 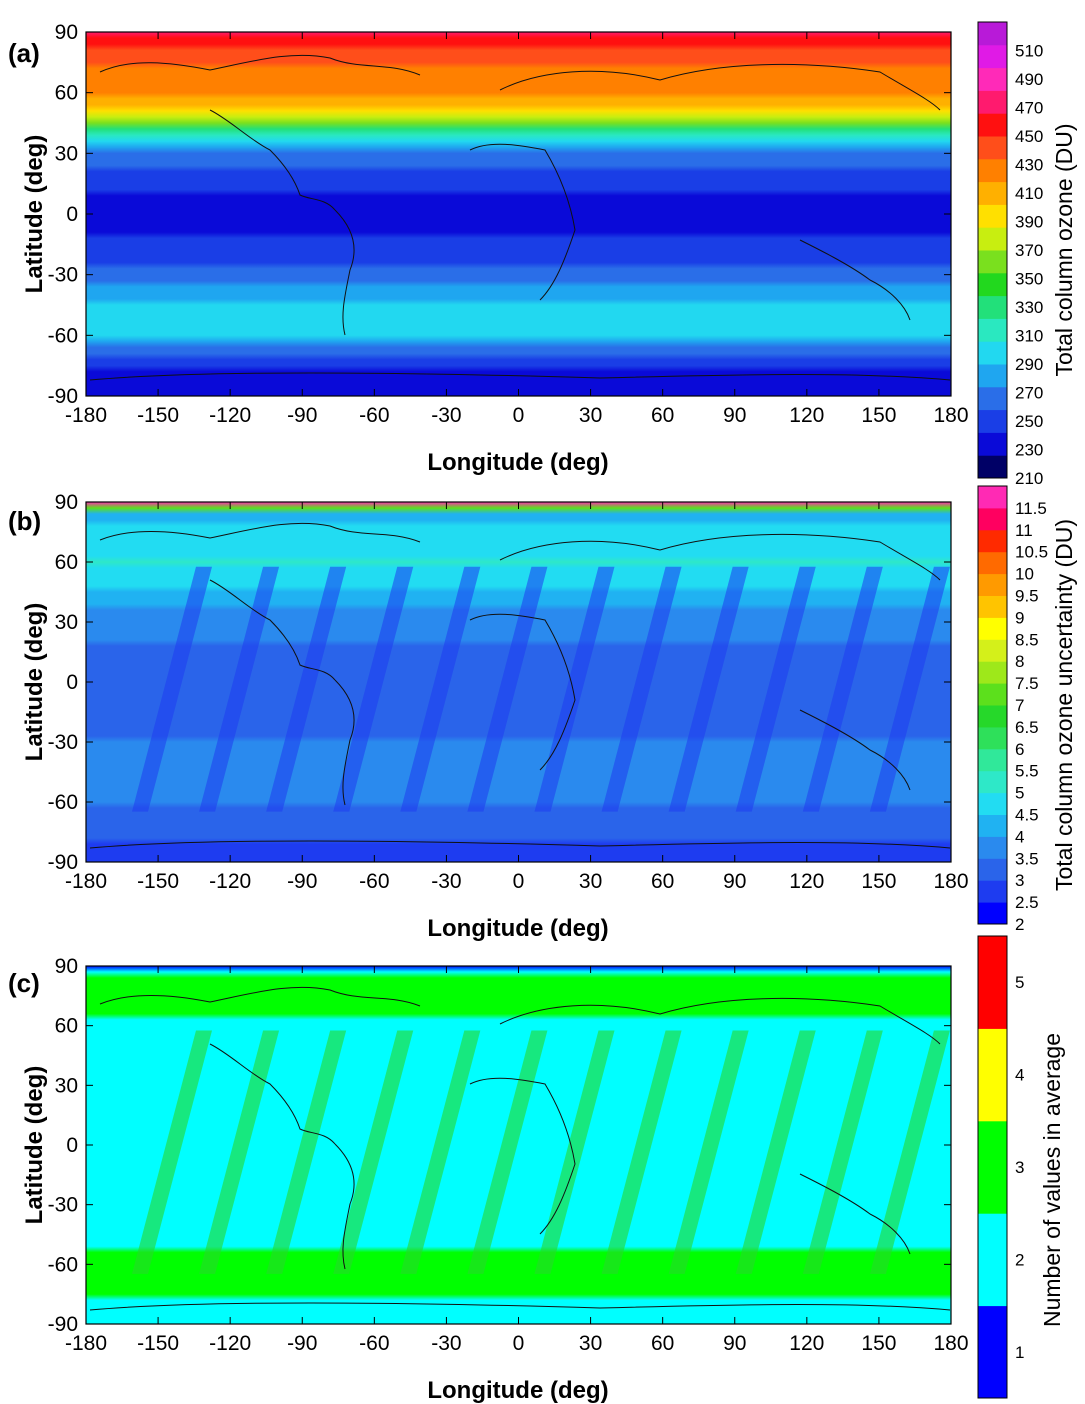 I want to click on colorbar-label: 3.5, so click(x=1027, y=858).